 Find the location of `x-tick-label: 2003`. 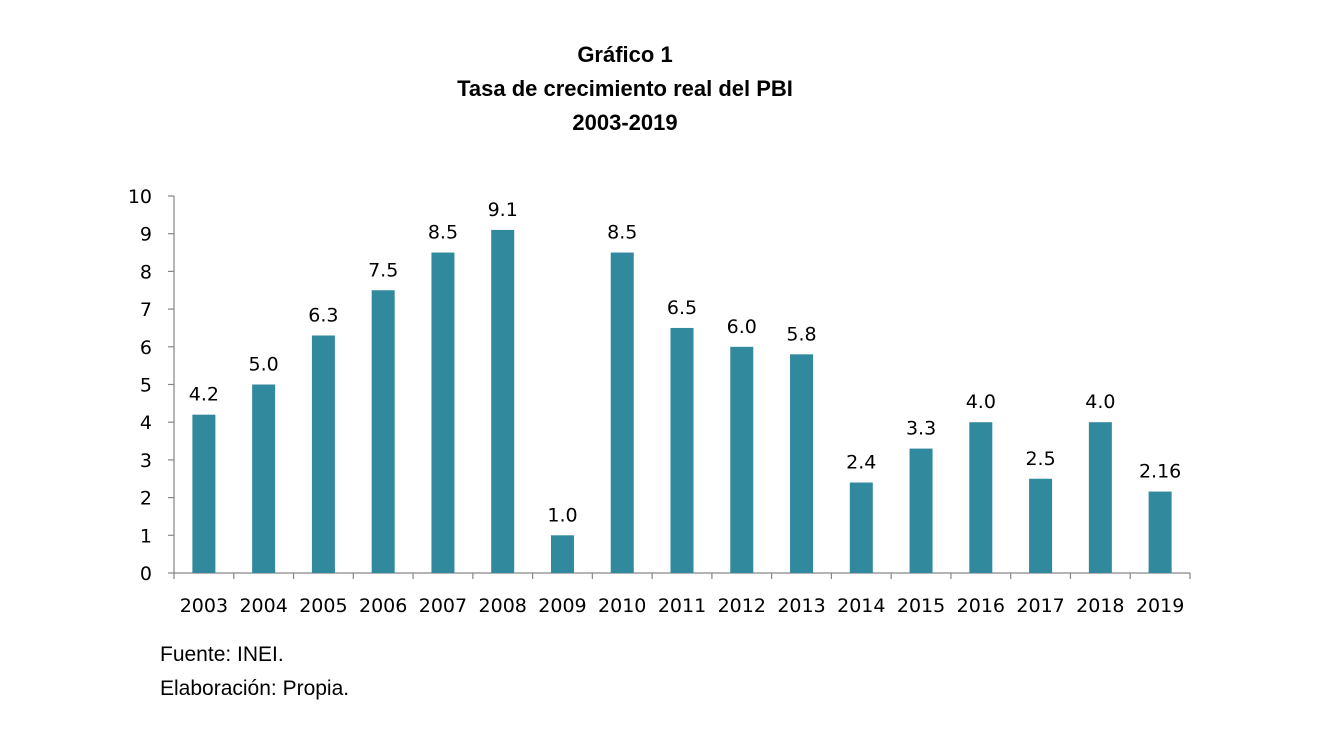

x-tick-label: 2003 is located at coordinates (204, 606).